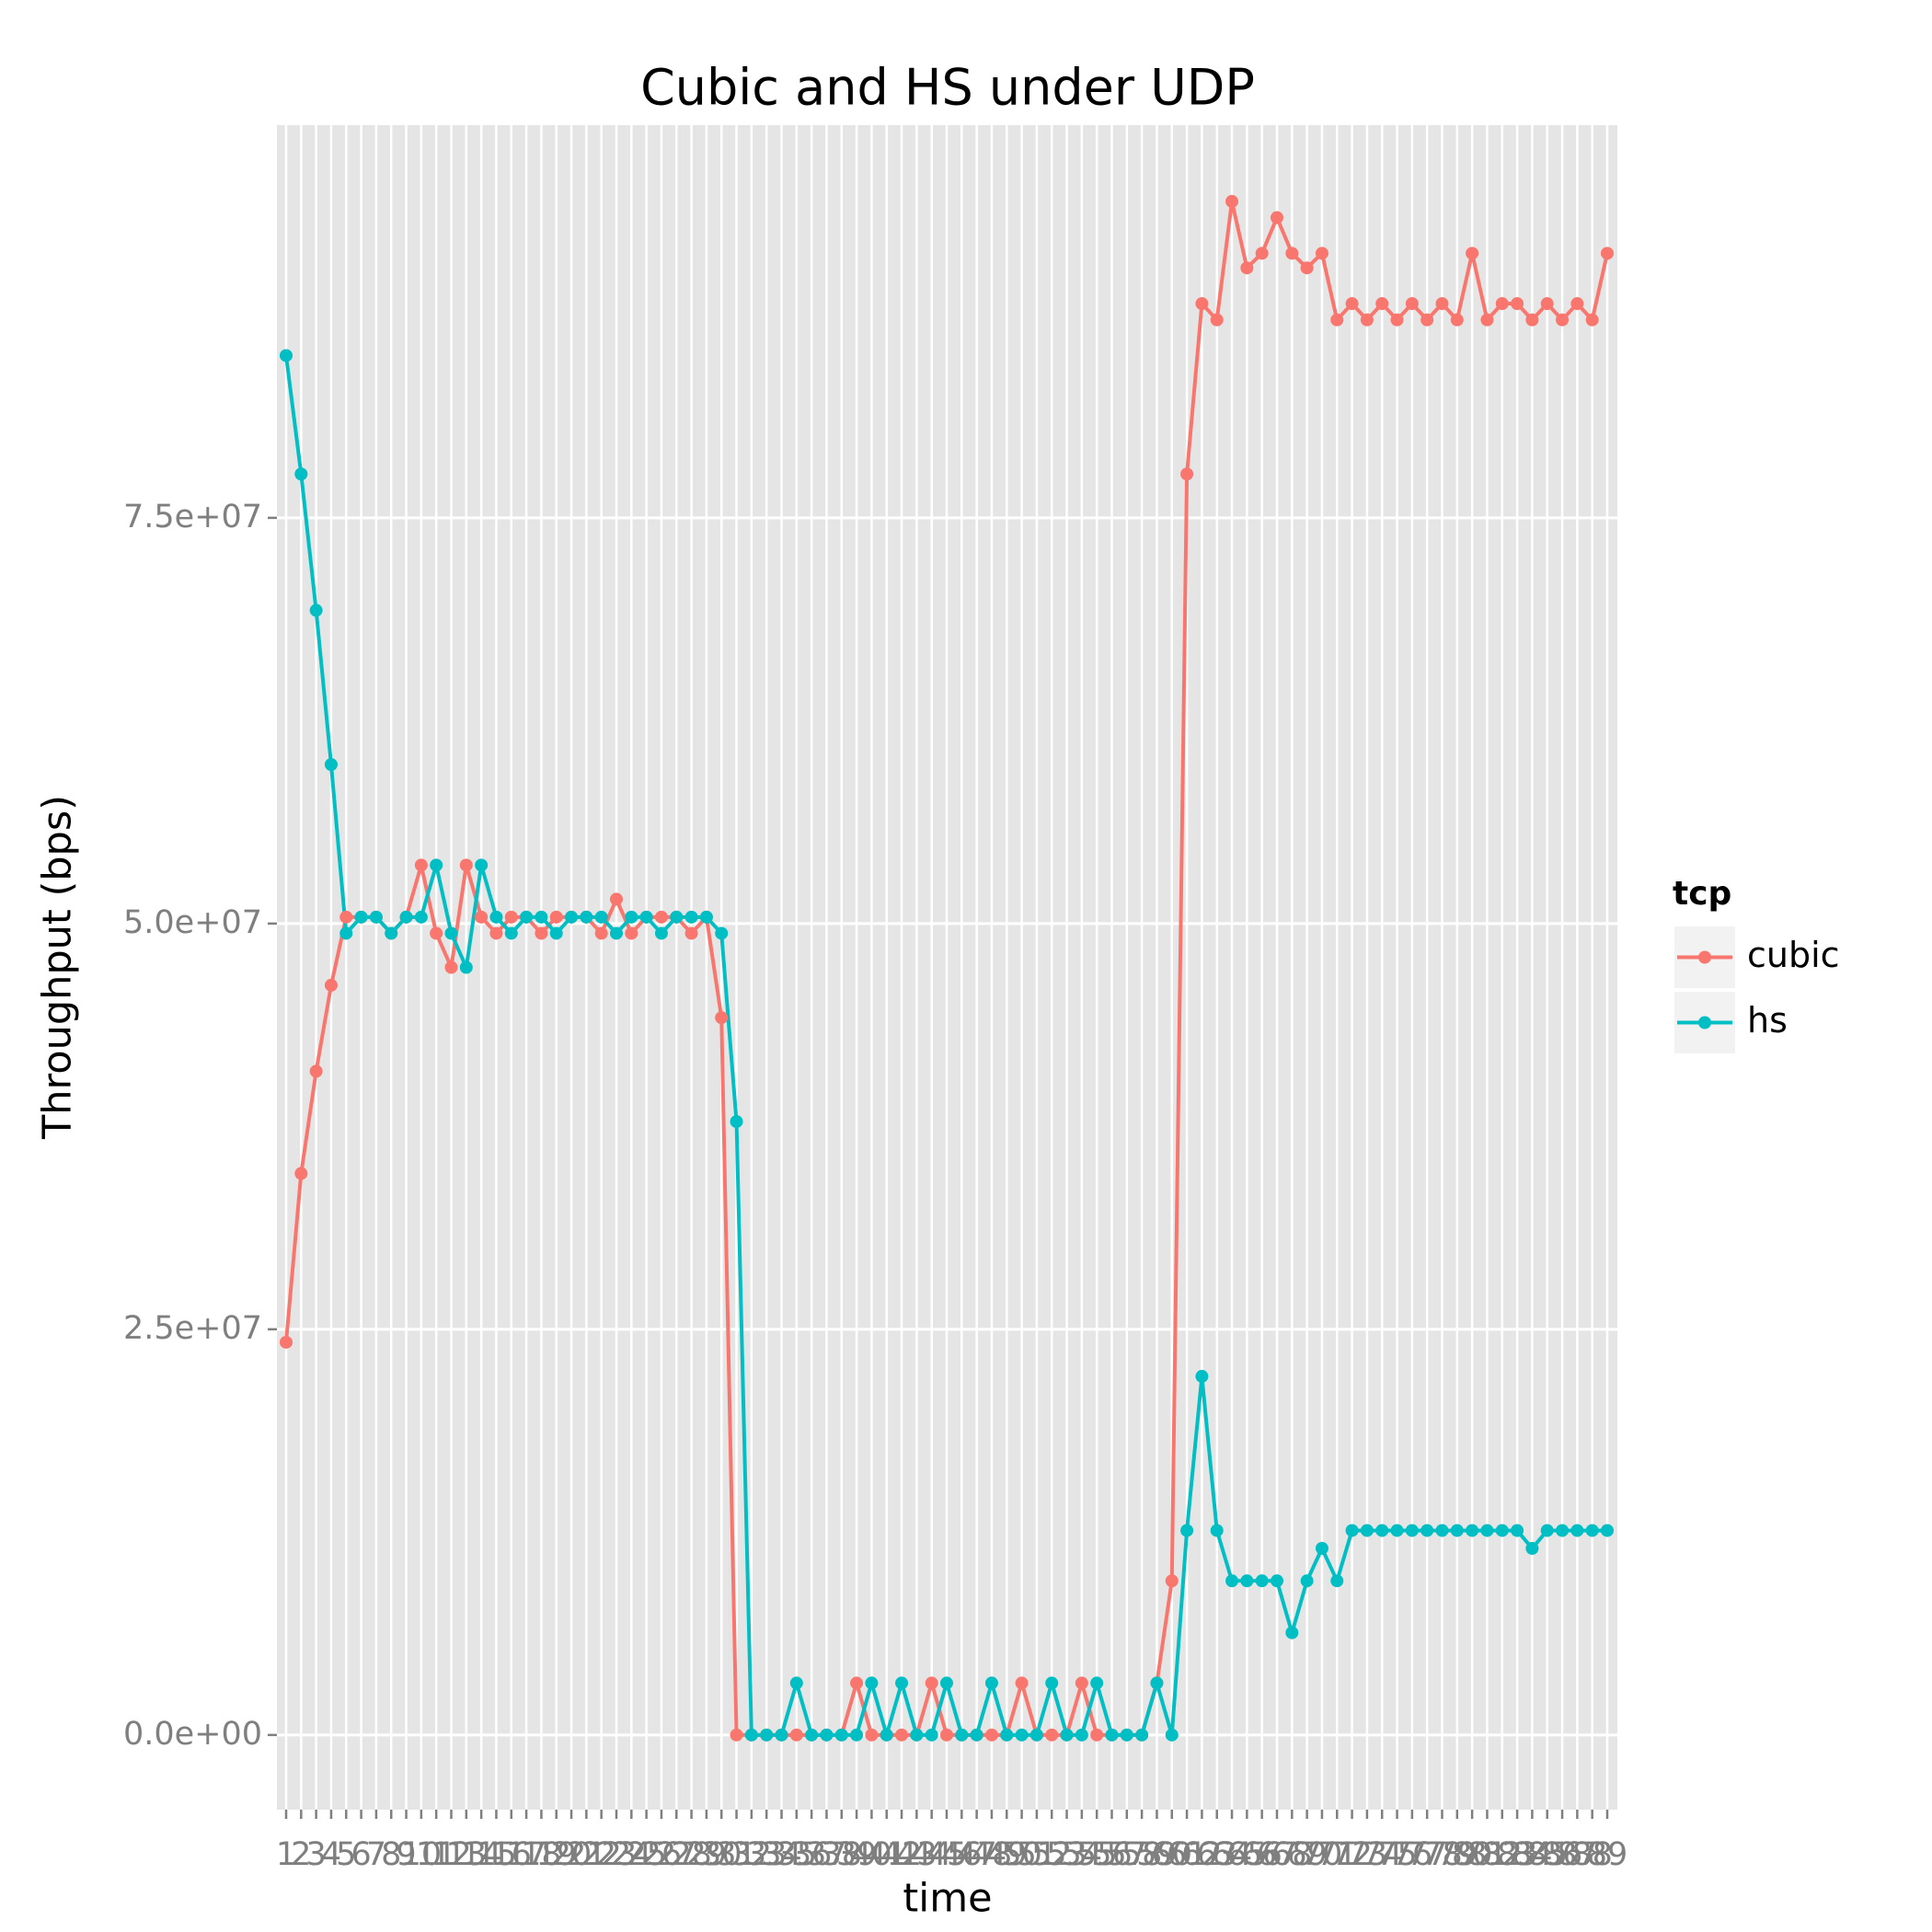 This screenshot has height=1932, width=1932. What do you see at coordinates (1052, 1854) in the screenshot?
I see `x-tick-label: 52` at bounding box center [1052, 1854].